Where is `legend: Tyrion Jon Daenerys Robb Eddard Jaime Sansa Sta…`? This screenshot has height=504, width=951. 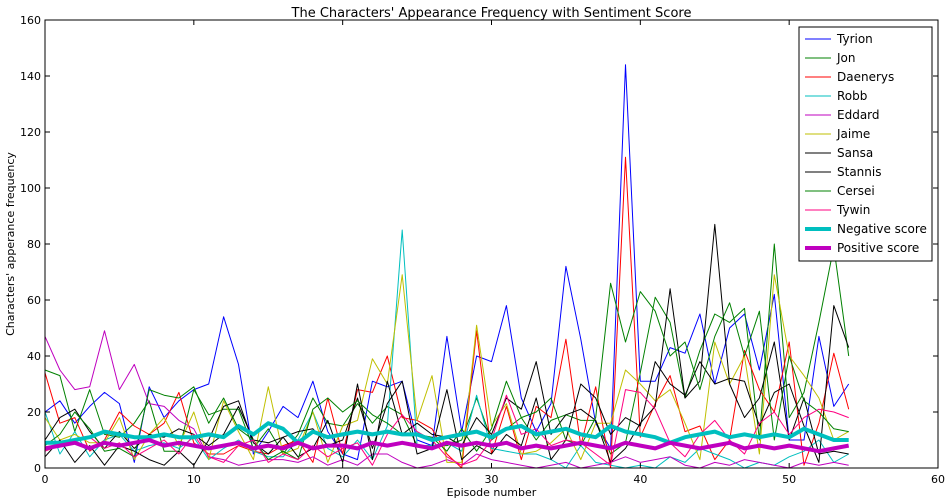
legend: Tyrion Jon Daenerys Robb Eddard Jaime Sansa Sta… is located at coordinates (865, 144).